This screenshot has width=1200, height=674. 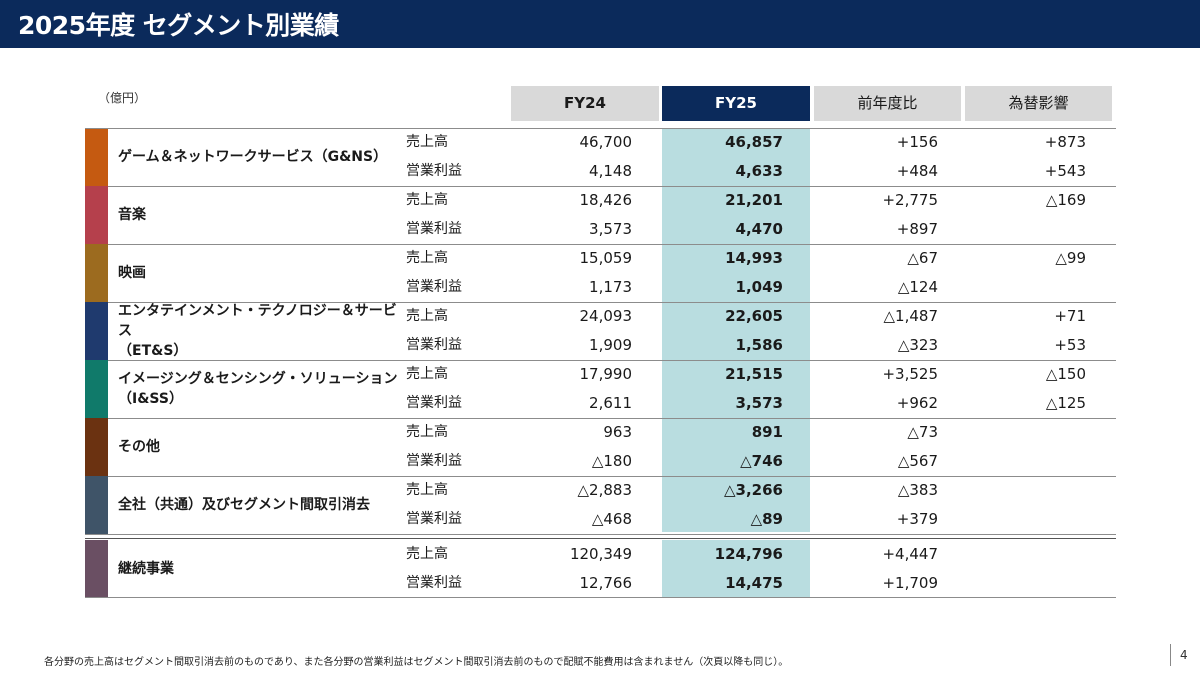 What do you see at coordinates (766, 519) in the screenshot?
I see `cell-fy25: △89` at bounding box center [766, 519].